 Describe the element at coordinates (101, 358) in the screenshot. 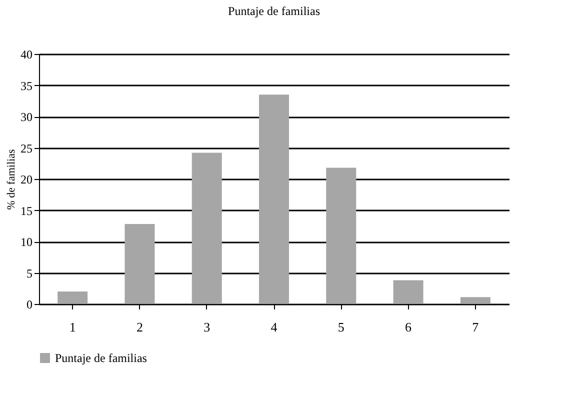

I see `legend-label: Puntaje de familias` at that location.